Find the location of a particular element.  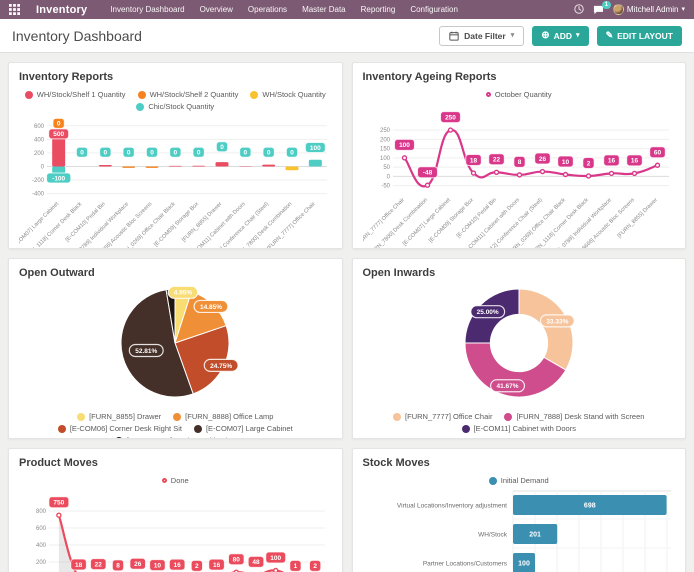

edit-layout-button-label: EDIT LAYOUT is located at coordinates (645, 35).